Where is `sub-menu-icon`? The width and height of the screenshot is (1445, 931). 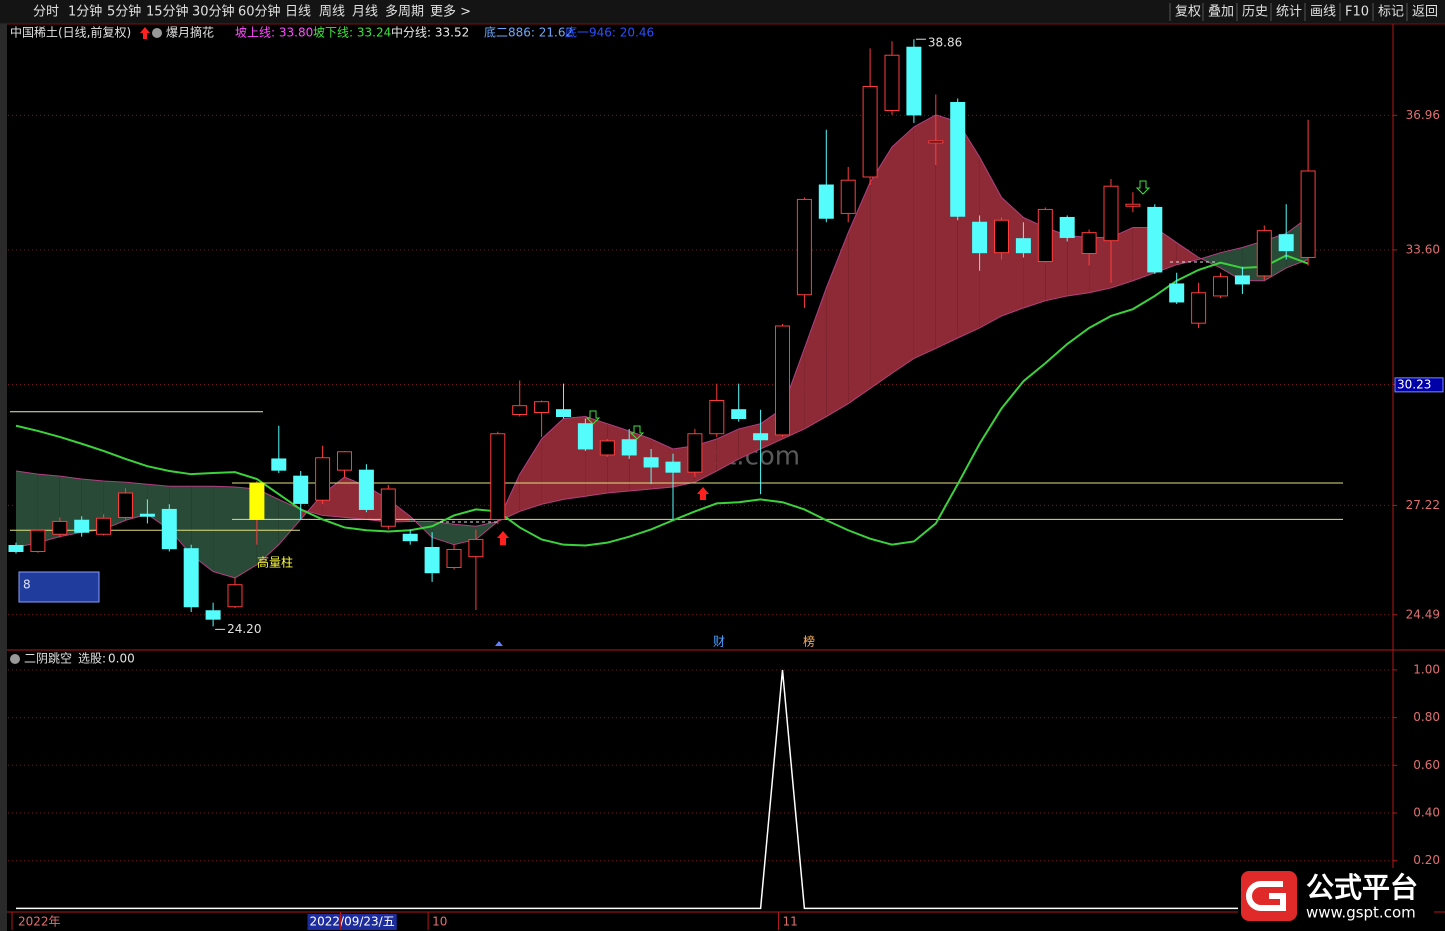 sub-menu-icon is located at coordinates (15, 659).